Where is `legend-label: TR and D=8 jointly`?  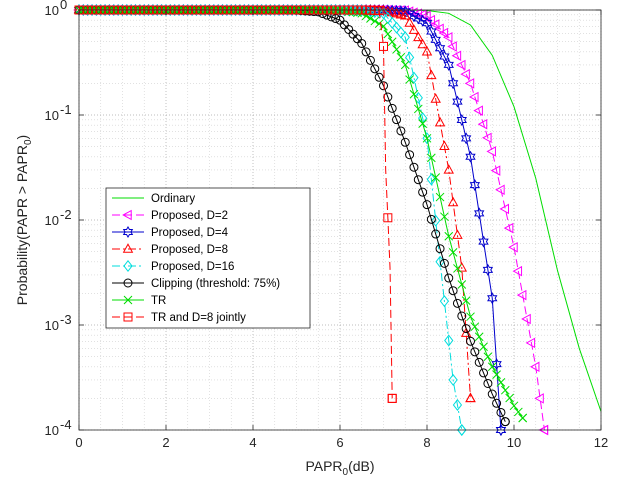 legend-label: TR and D=8 jointly is located at coordinates (198, 318).